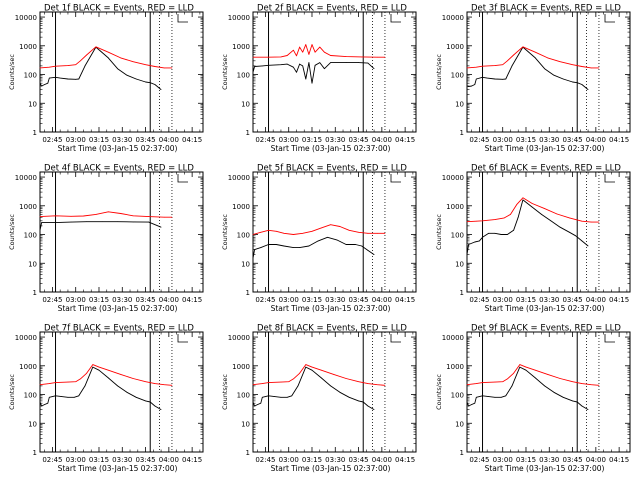 The image size is (640, 484). Describe the element at coordinates (169, 140) in the screenshot. I see `x-tick-label: 04:00` at that location.